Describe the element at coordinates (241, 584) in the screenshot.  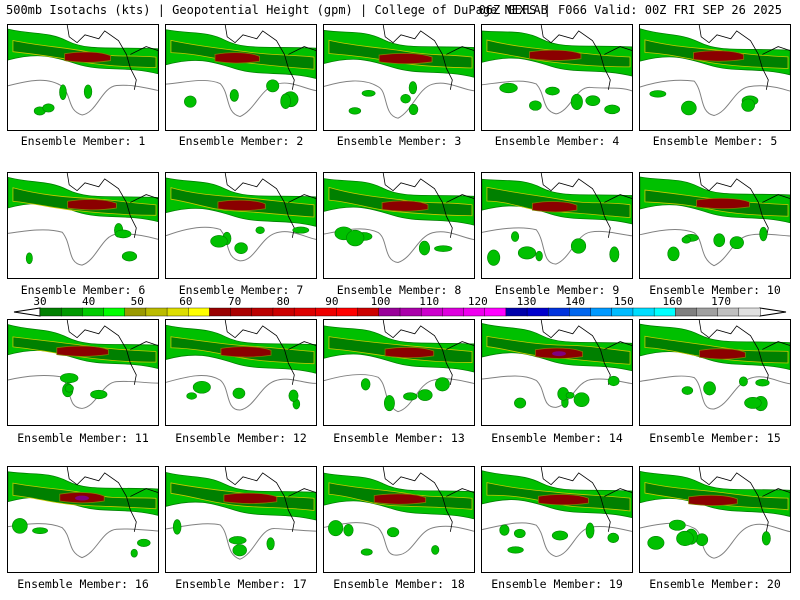
I see `ensemble-member-label: Ensemble Member: 17` at that location.